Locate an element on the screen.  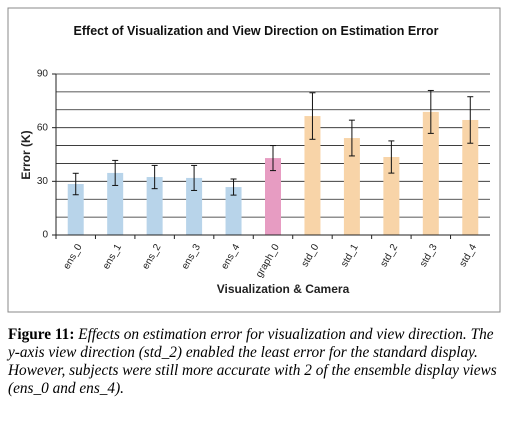
y-tick-label: 0 is located at coordinates (45, 235).